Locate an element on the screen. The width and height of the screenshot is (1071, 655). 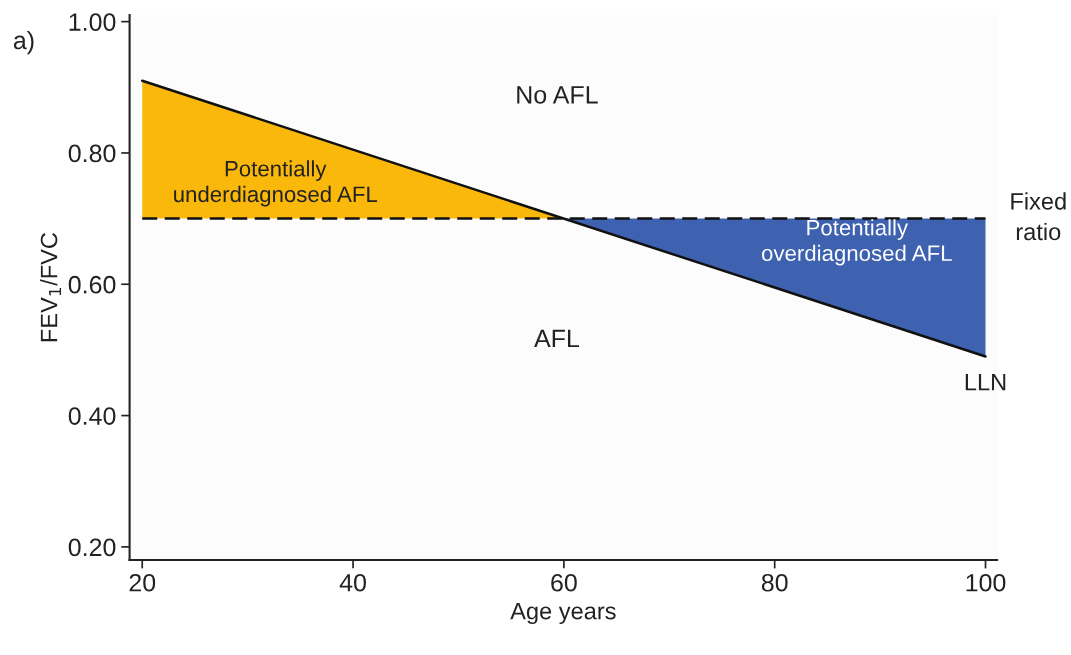
x-tick-label: 20 is located at coordinates (142, 582).